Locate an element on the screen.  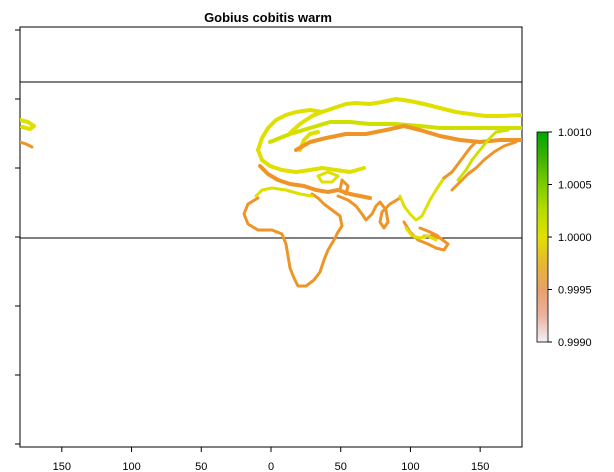
coast-africa is located at coordinates (293, 240).